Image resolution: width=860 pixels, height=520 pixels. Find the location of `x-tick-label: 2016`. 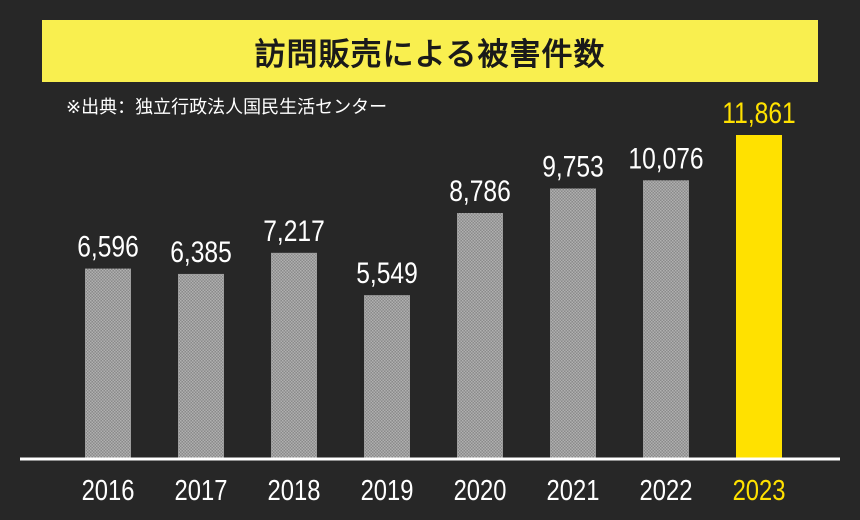

x-tick-label: 2016 is located at coordinates (108, 490).